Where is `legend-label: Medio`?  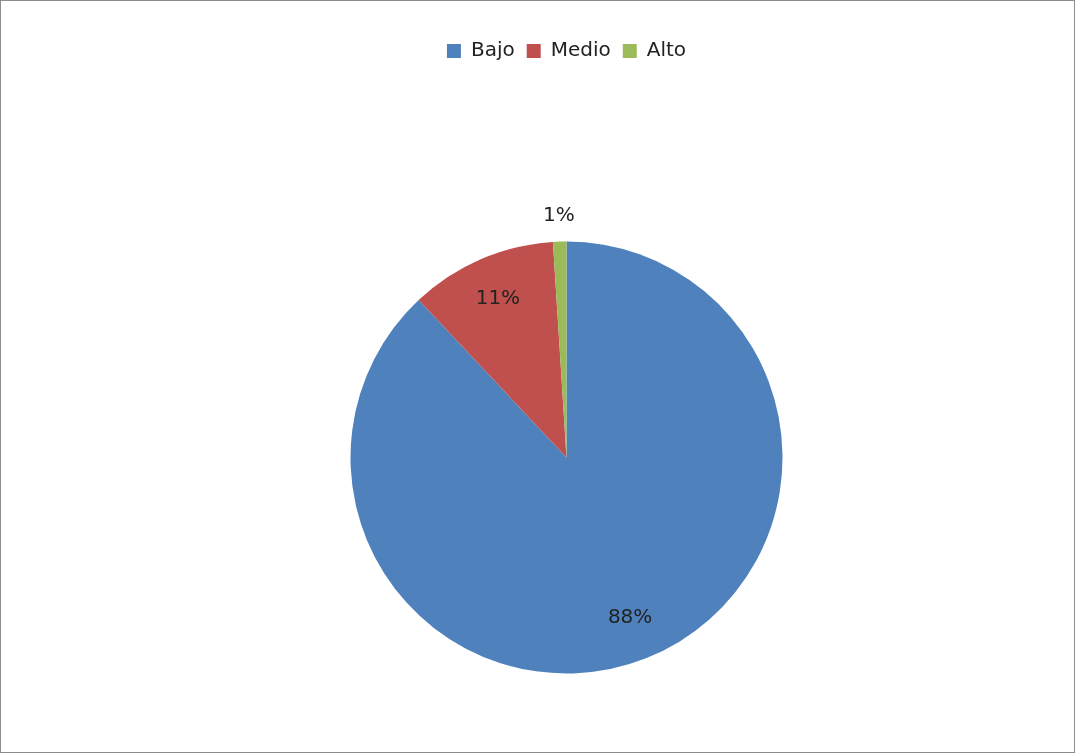
legend-label: Medio is located at coordinates (580, 49).